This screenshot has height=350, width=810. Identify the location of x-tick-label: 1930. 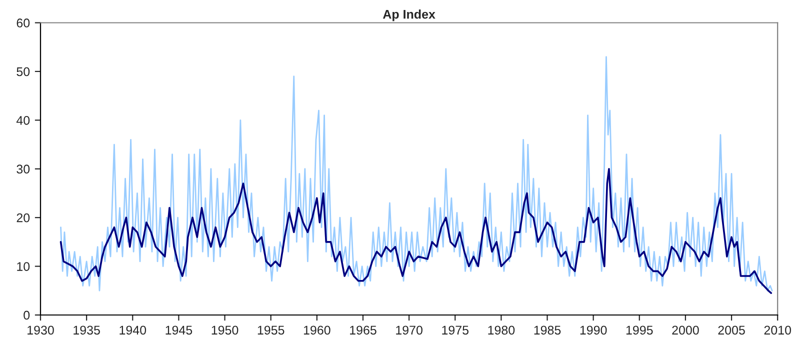
(41, 330).